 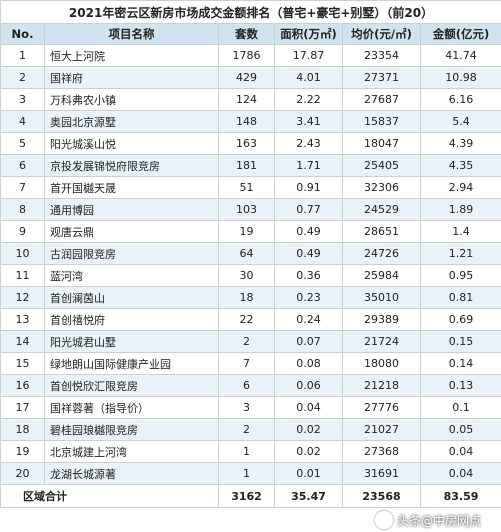 What do you see at coordinates (22, 99) in the screenshot?
I see `row-no: 3` at bounding box center [22, 99].